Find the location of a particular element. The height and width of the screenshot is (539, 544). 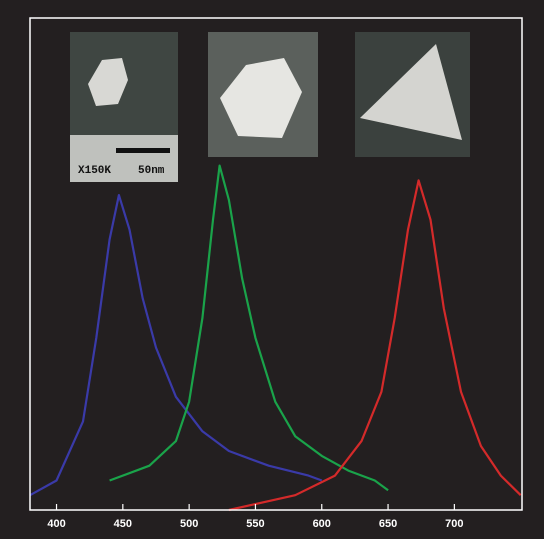

scale-label: 50nm is located at coordinates (151, 171).